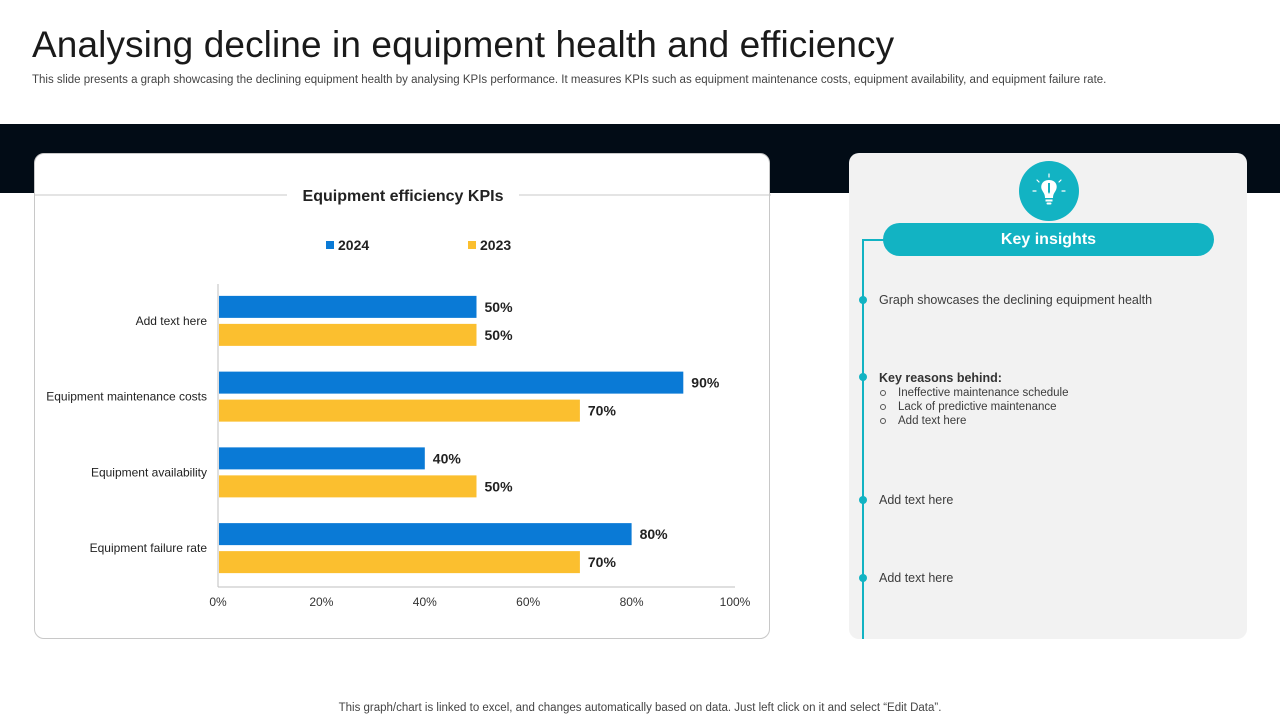 The image size is (1280, 720). What do you see at coordinates (983, 393) in the screenshot?
I see `reason-text: Ineffective maintenance schedule` at bounding box center [983, 393].